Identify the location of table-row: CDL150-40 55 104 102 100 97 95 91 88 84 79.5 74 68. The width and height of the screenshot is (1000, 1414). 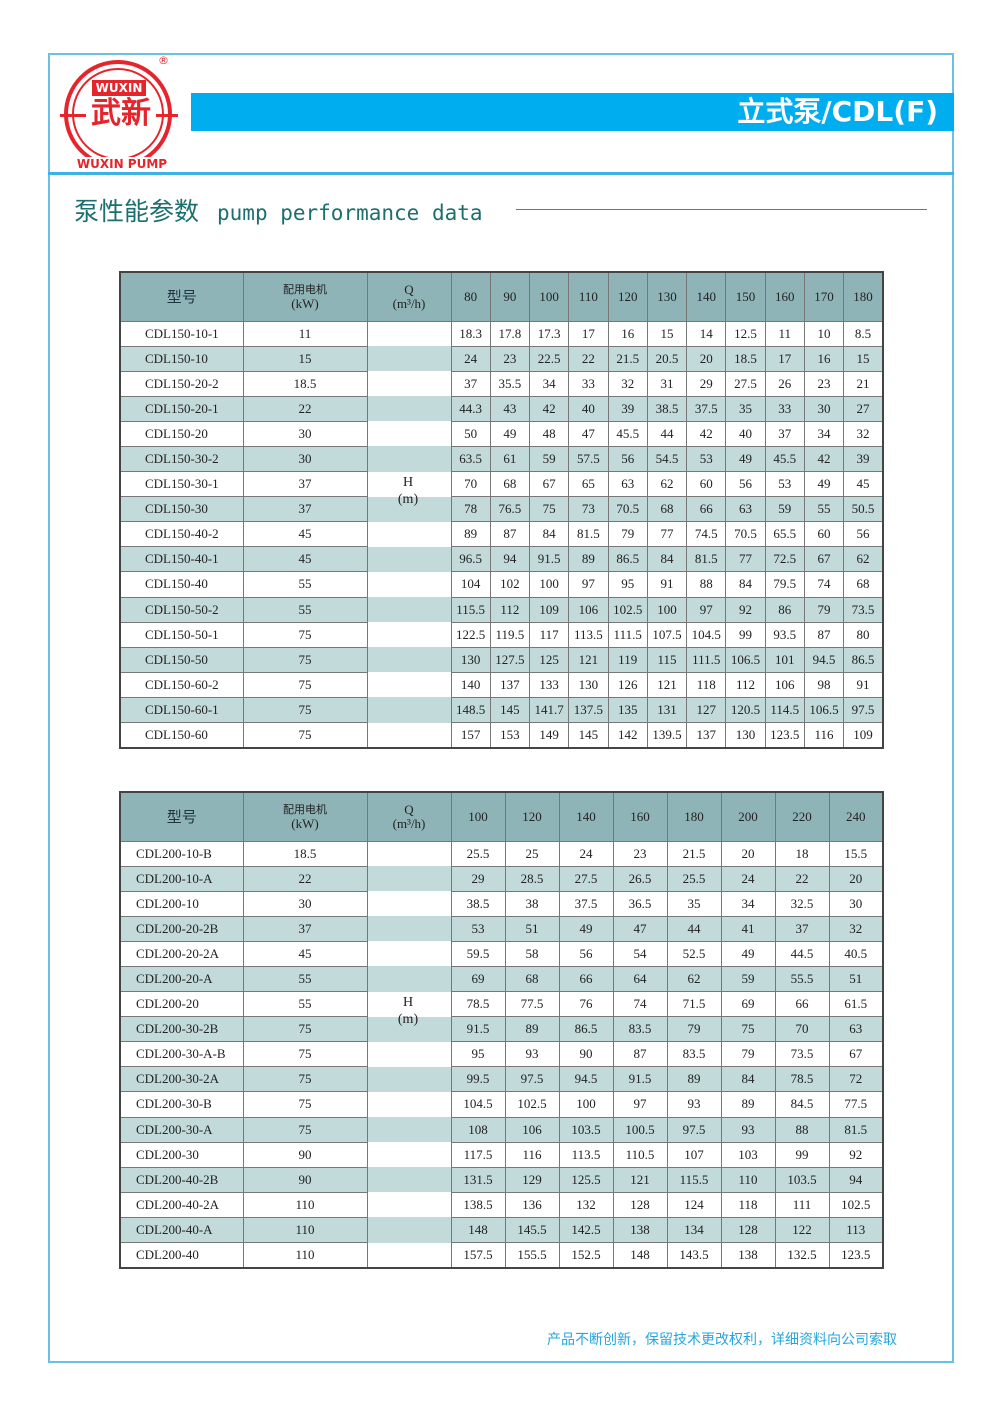
(501, 584).